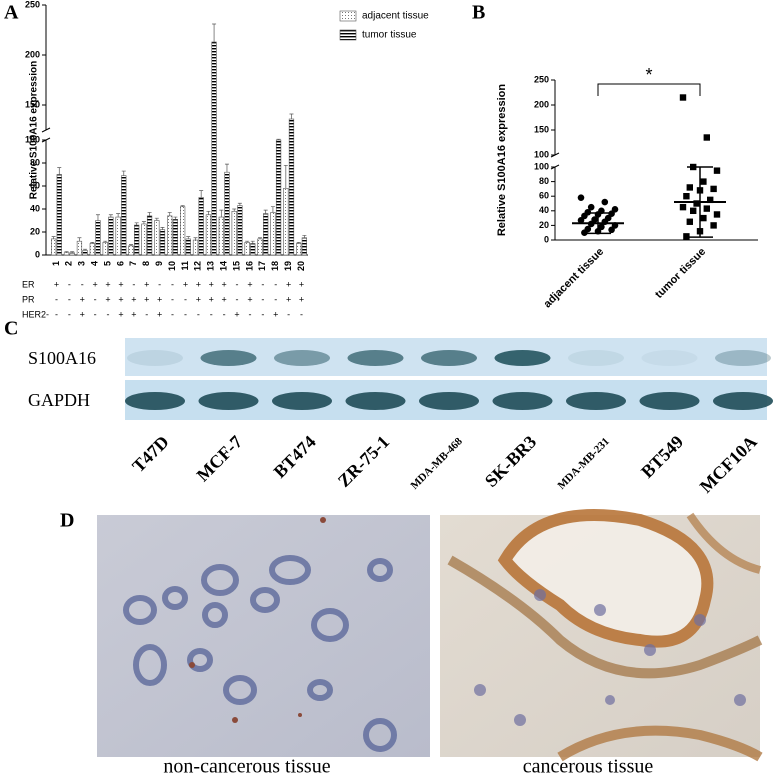  I want to click on status-row-label: PR, so click(28, 299).